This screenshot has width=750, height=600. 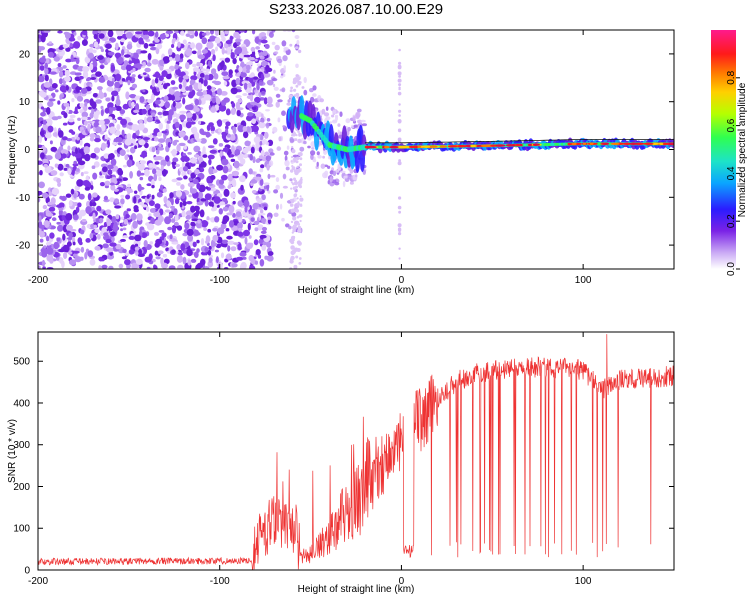 What do you see at coordinates (23, 246) in the screenshot?
I see `spectrogram-ytick-label: -20` at bounding box center [23, 246].